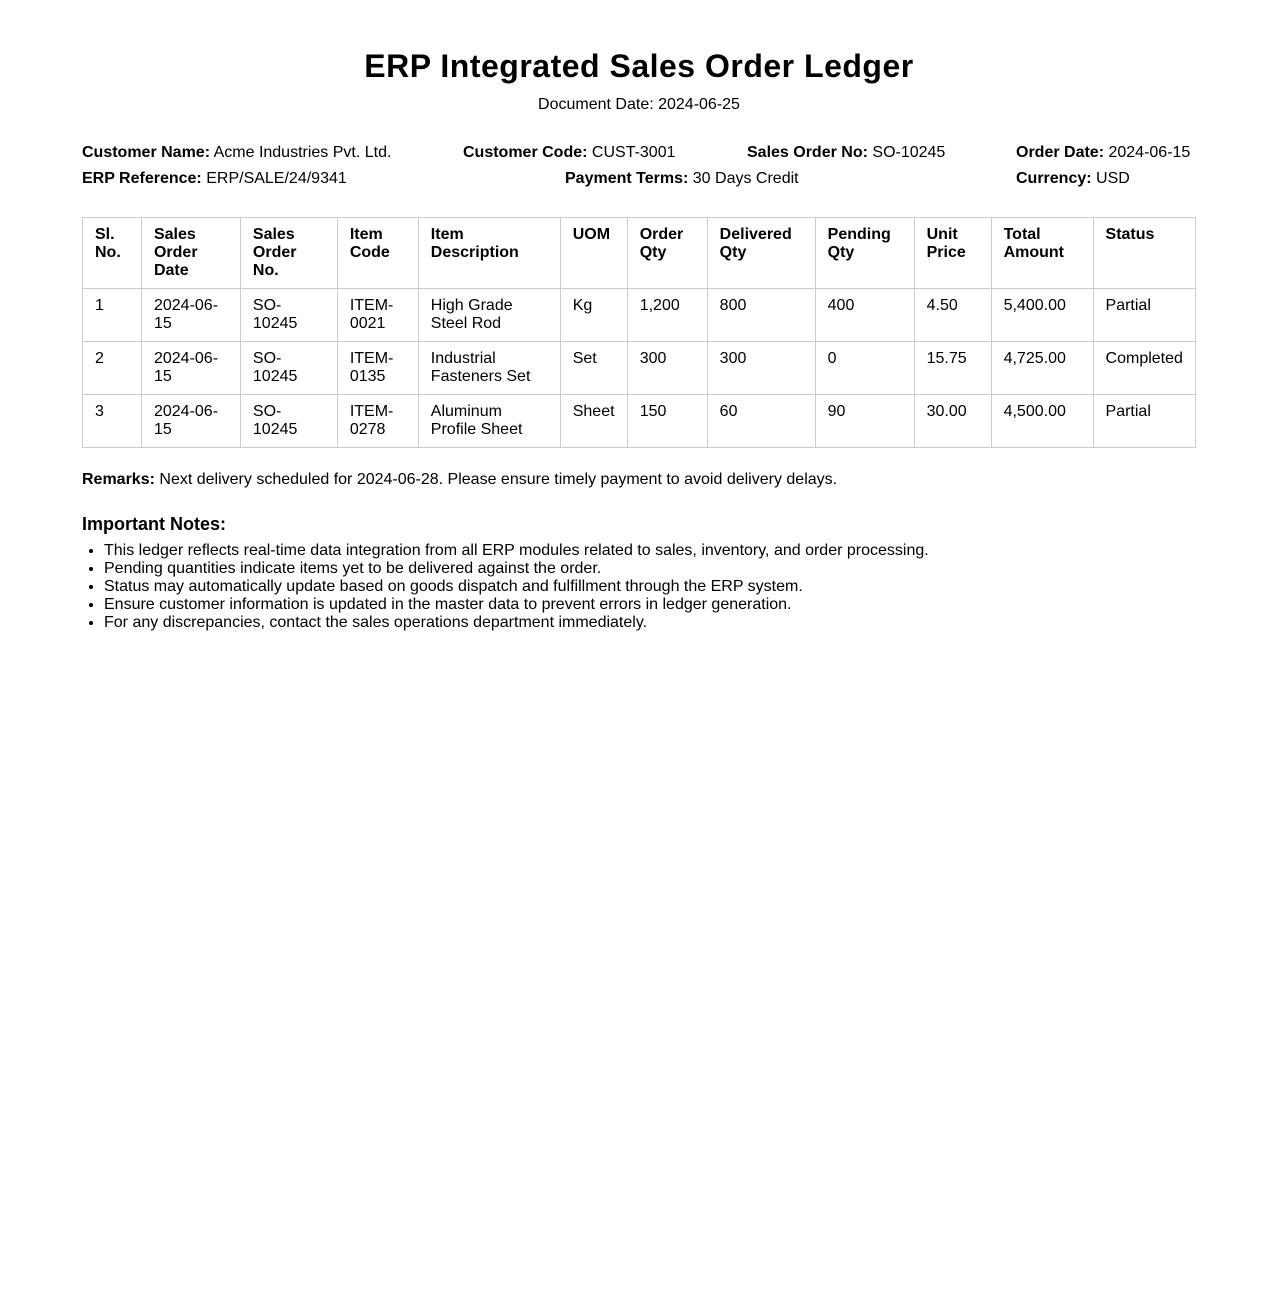 The image size is (1278, 1300). I want to click on column-header: Sales Order Date, so click(190, 253).